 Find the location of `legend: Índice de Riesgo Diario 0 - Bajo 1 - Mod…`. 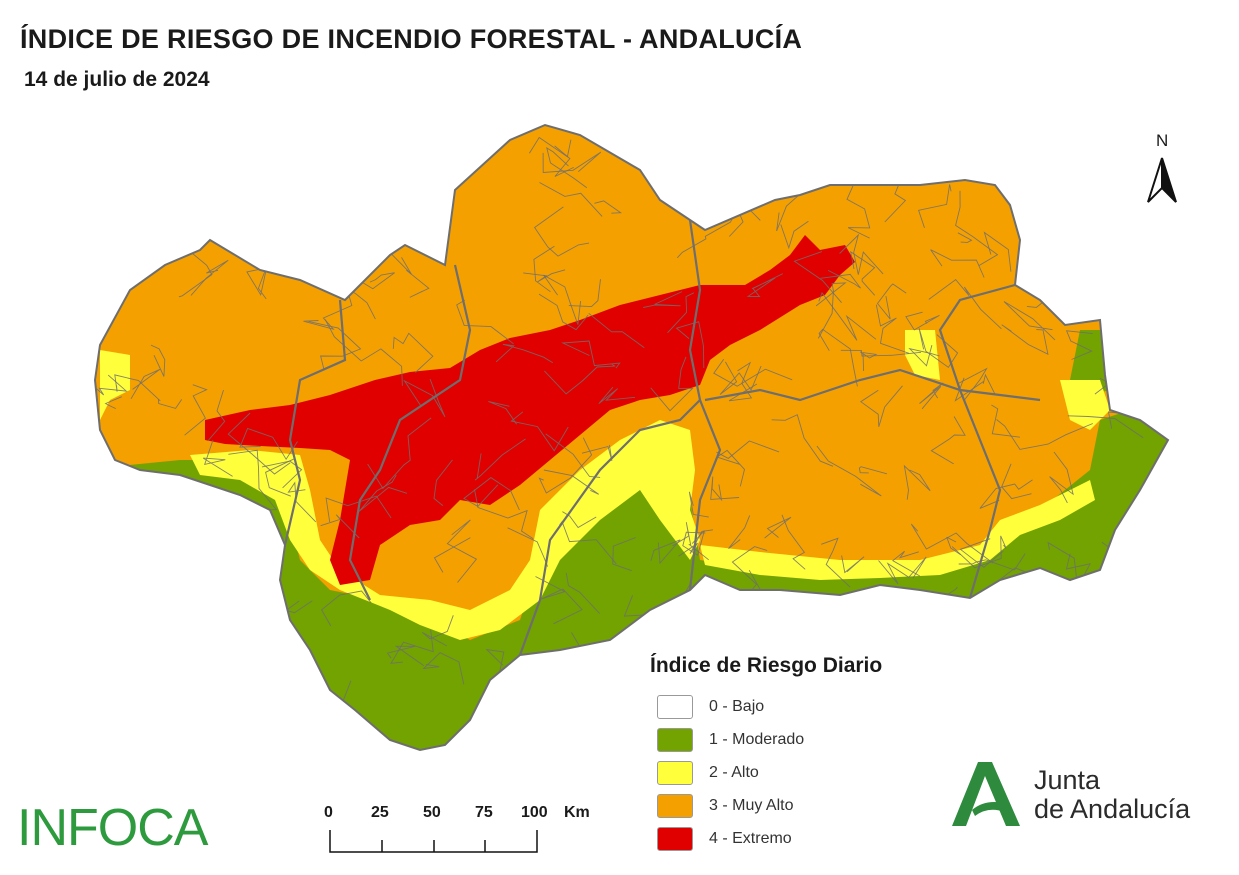

legend: Índice de Riesgo Diario 0 - Bajo 1 - Mod… is located at coordinates (810, 754).